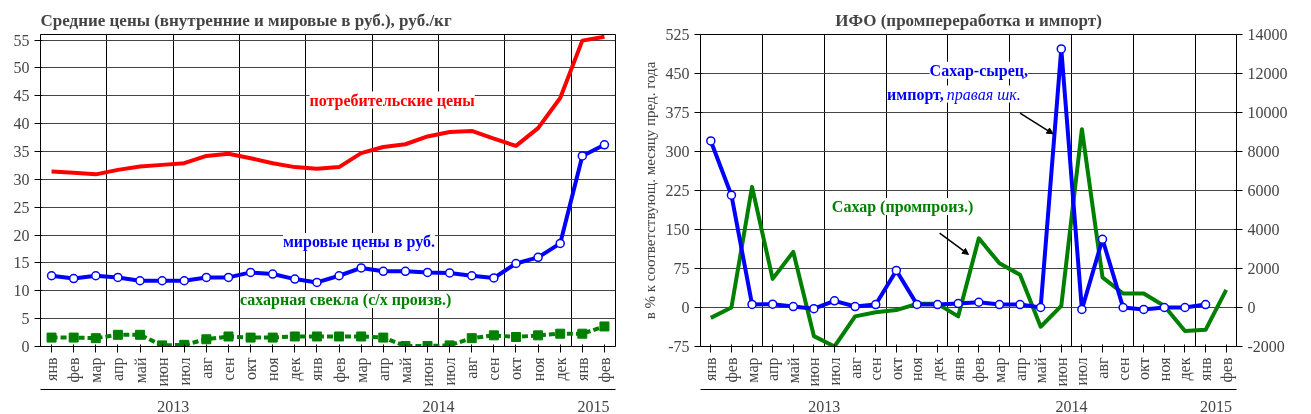  I want to click on y2-tick-label: 12000, so click(1267, 73).